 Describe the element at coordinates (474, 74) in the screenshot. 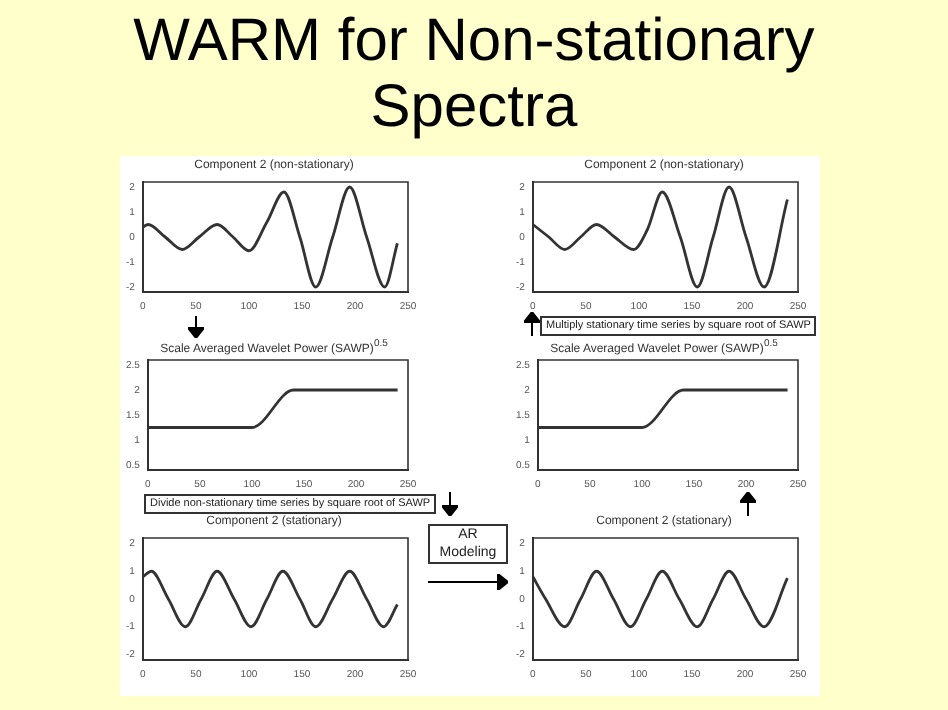

I see `text: WARM for Non-stationary Spectra` at that location.